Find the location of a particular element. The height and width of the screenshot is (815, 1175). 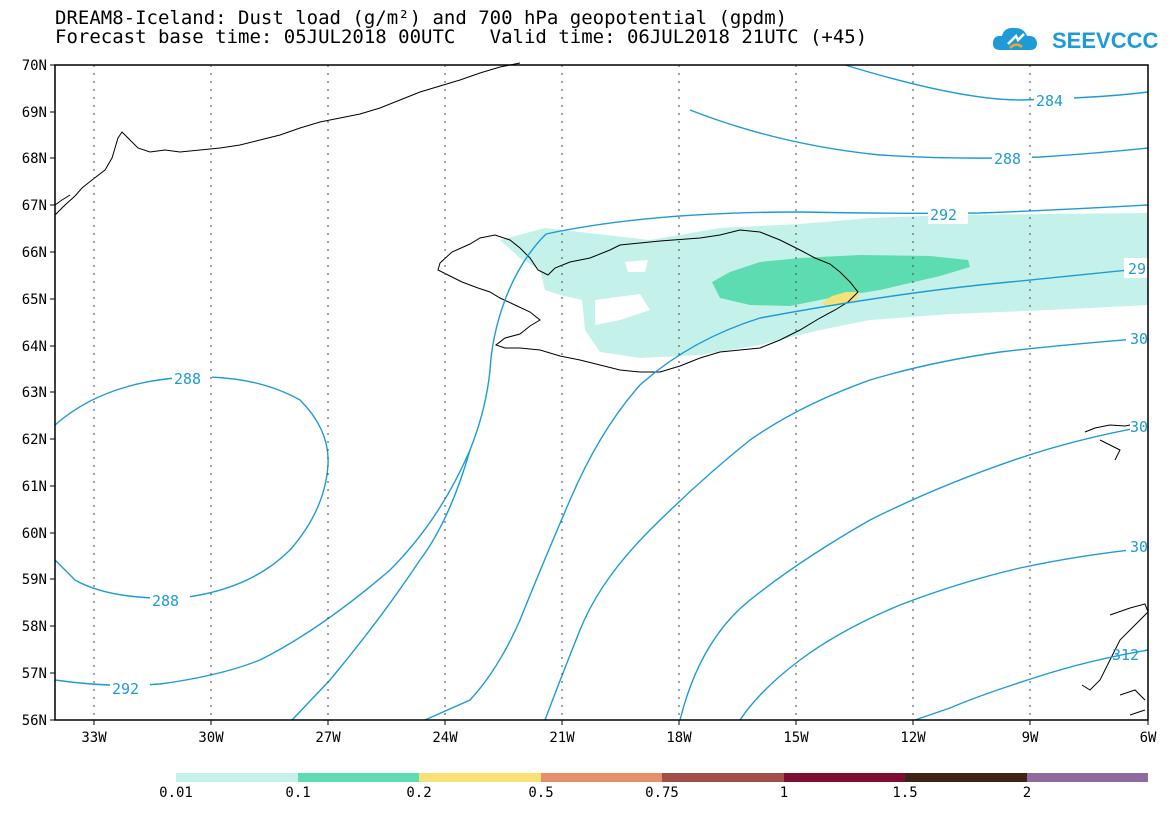

colorbar-label: 0.2 is located at coordinates (419, 793).